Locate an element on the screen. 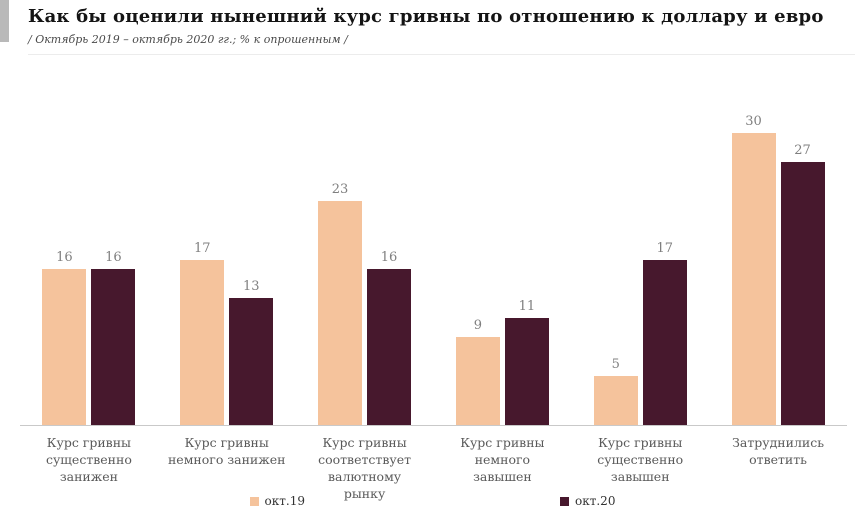 The width and height of the screenshot is (865, 516). bar-wrap: 30 is located at coordinates (753, 262).